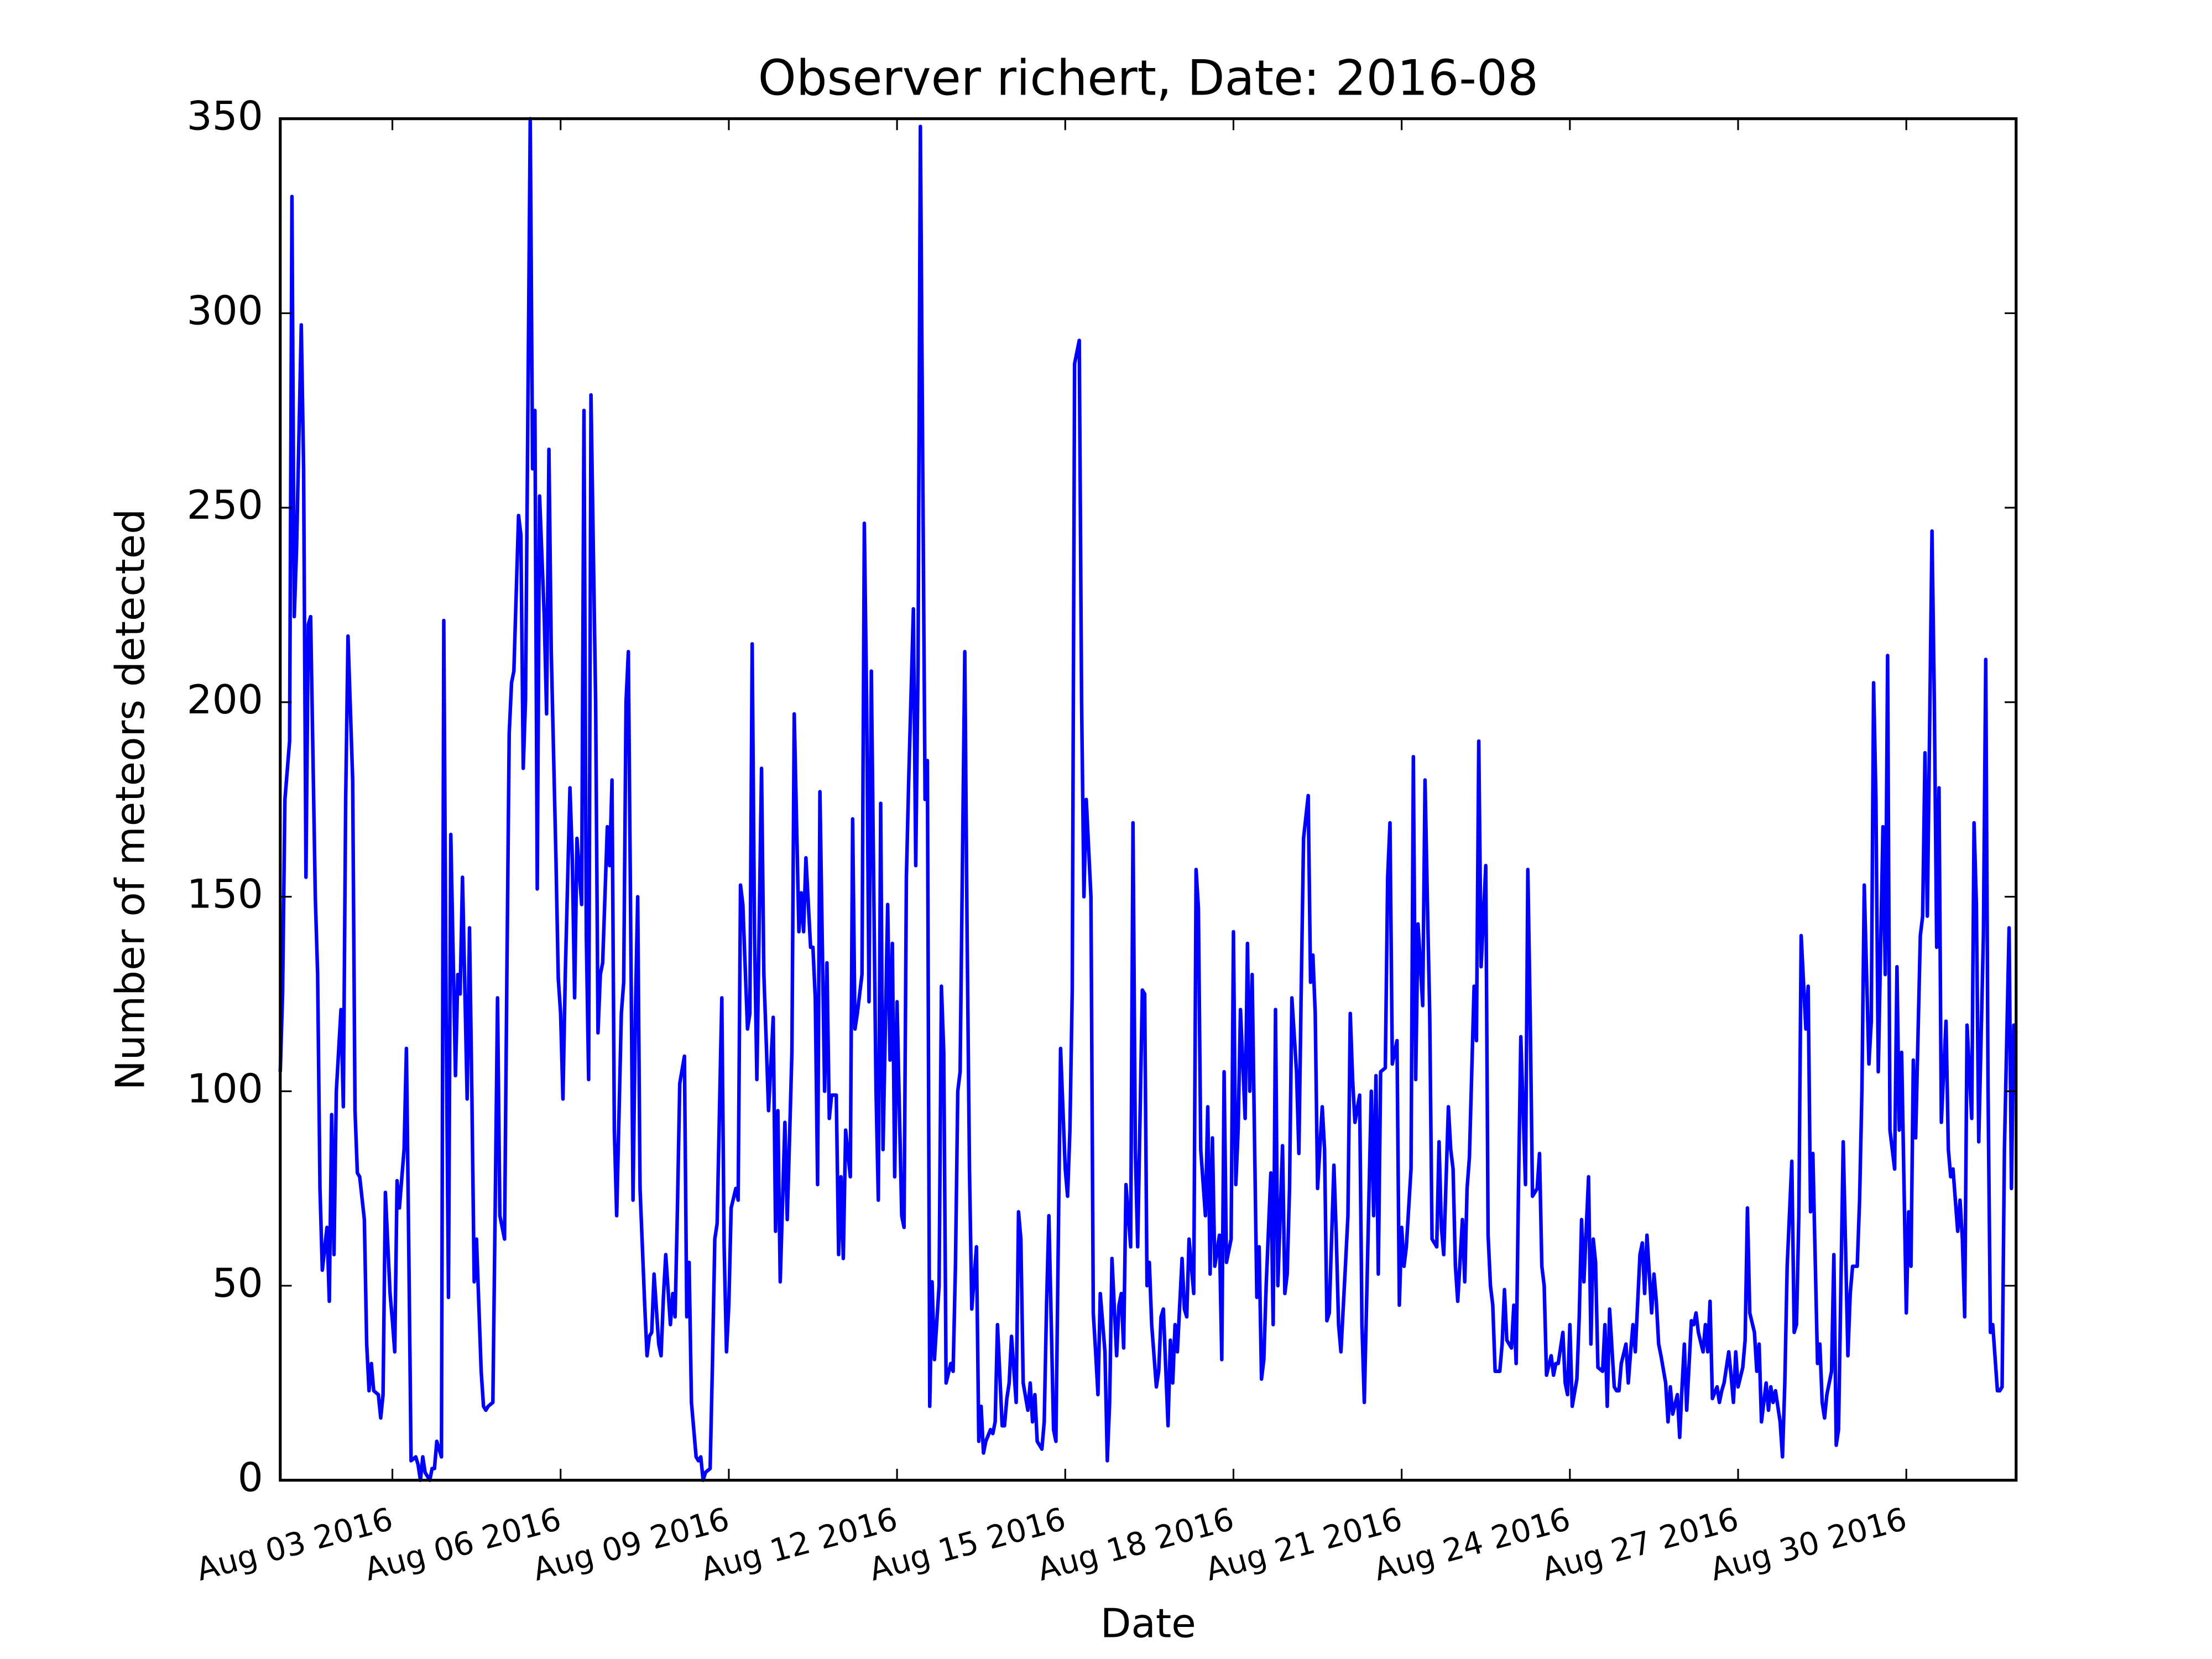  I want to click on y-axis-label: Number of meteors detected, so click(130, 800).